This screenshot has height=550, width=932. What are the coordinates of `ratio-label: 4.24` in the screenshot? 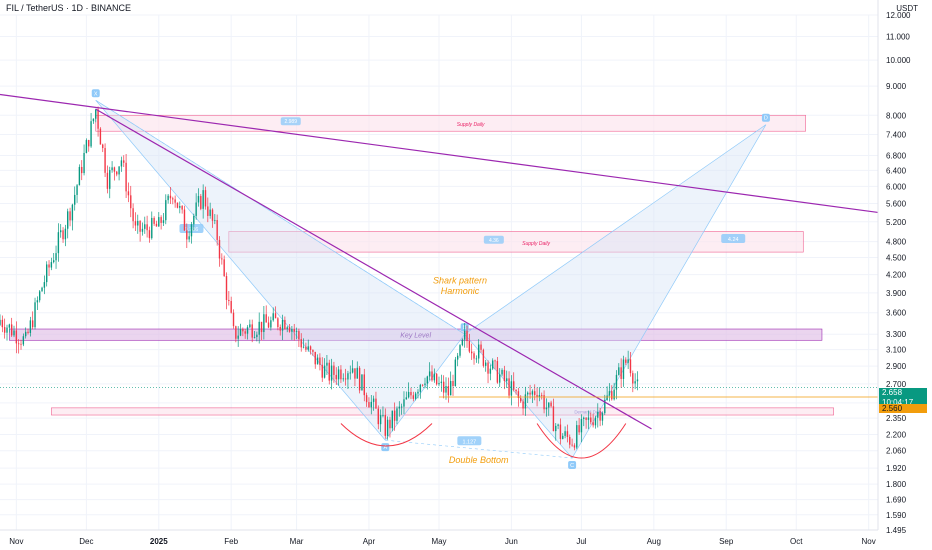 It's located at (733, 240).